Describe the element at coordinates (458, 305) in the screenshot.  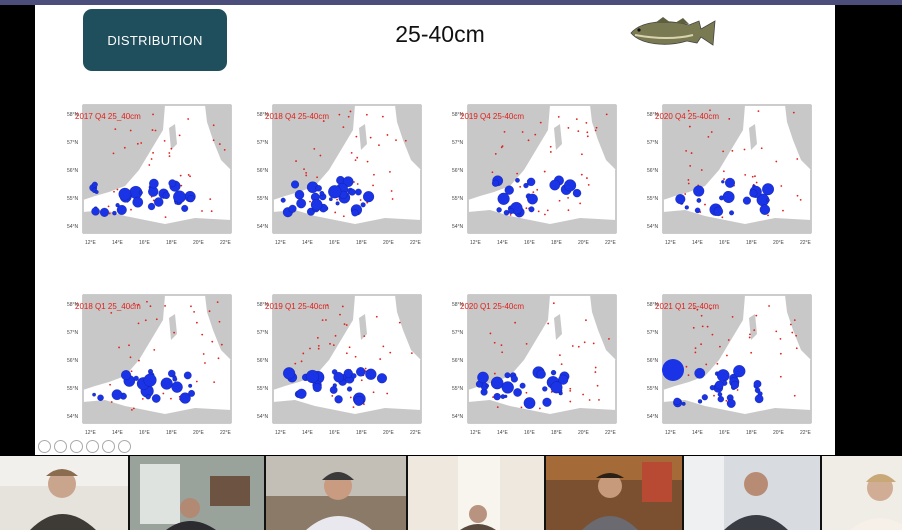
I see `y-tick-label: 58°N` at that location.